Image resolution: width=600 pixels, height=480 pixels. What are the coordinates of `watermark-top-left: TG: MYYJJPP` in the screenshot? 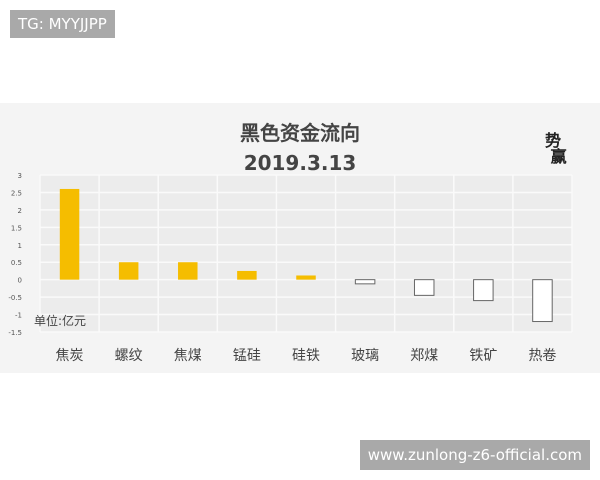 It's located at (62, 24).